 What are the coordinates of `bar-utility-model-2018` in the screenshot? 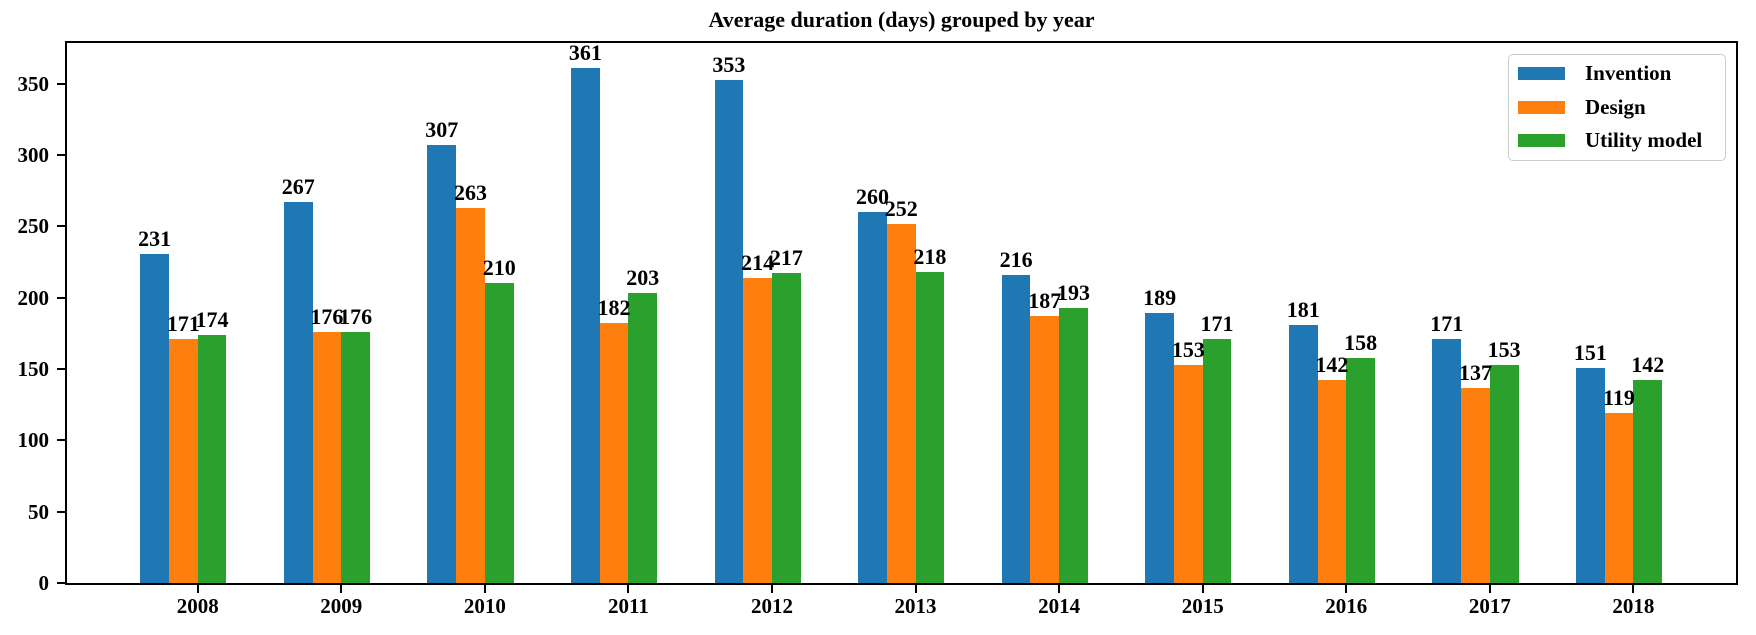 It's located at (1648, 481).